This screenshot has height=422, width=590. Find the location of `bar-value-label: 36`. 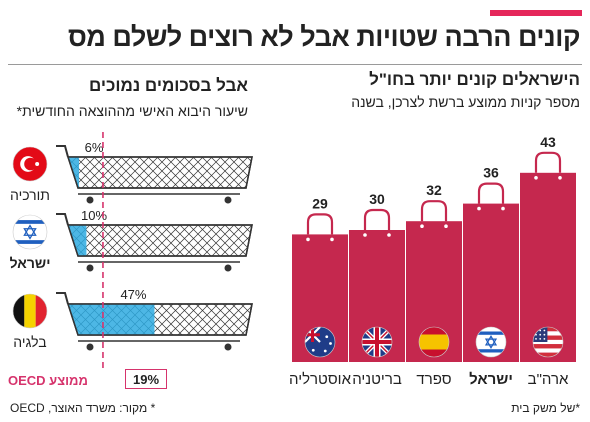

bar-value-label: 36 is located at coordinates (491, 173).